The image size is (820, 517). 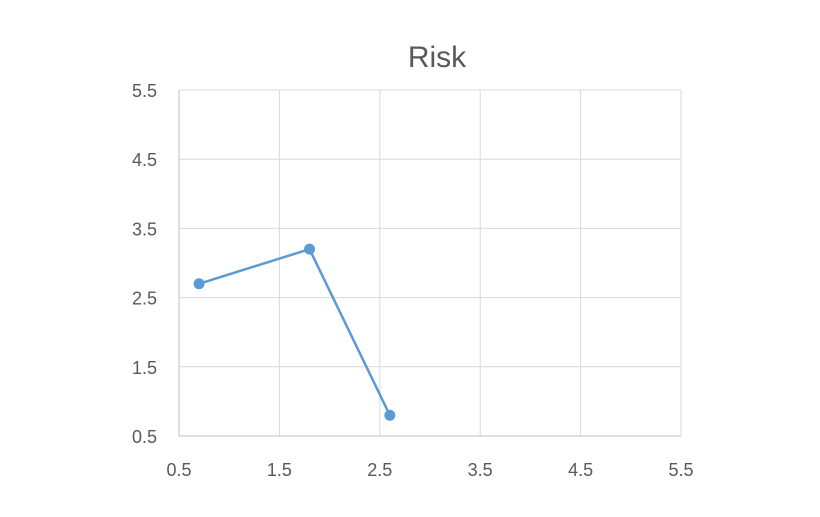 What do you see at coordinates (144, 368) in the screenshot?
I see `y-tick-label: 1.5` at bounding box center [144, 368].